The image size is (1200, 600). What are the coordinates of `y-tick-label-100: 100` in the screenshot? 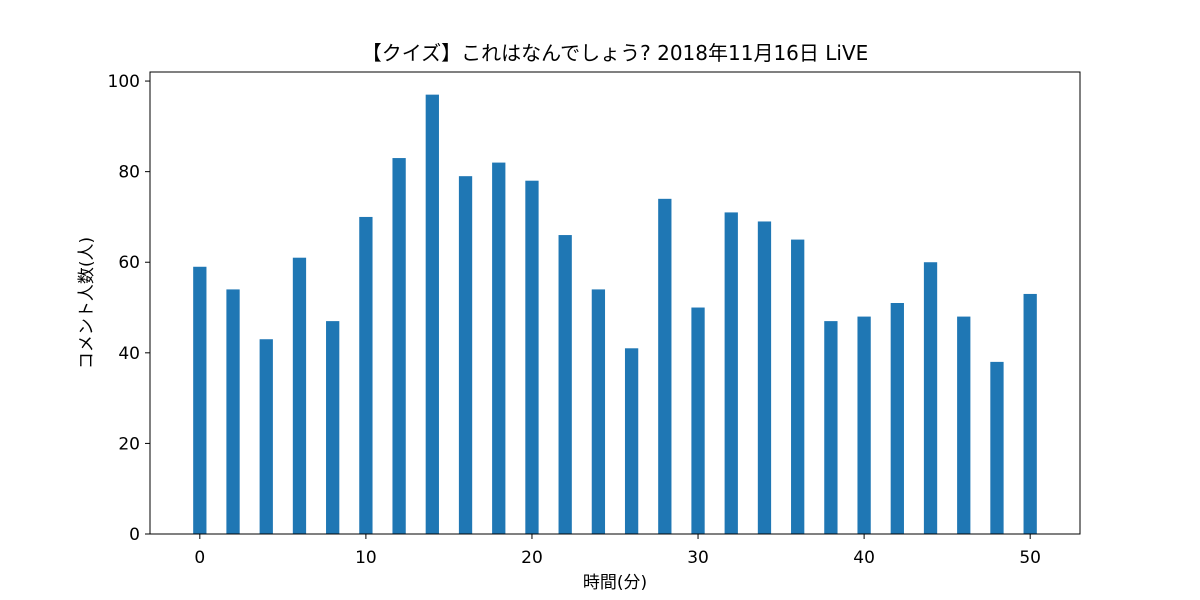 It's located at (124, 82).